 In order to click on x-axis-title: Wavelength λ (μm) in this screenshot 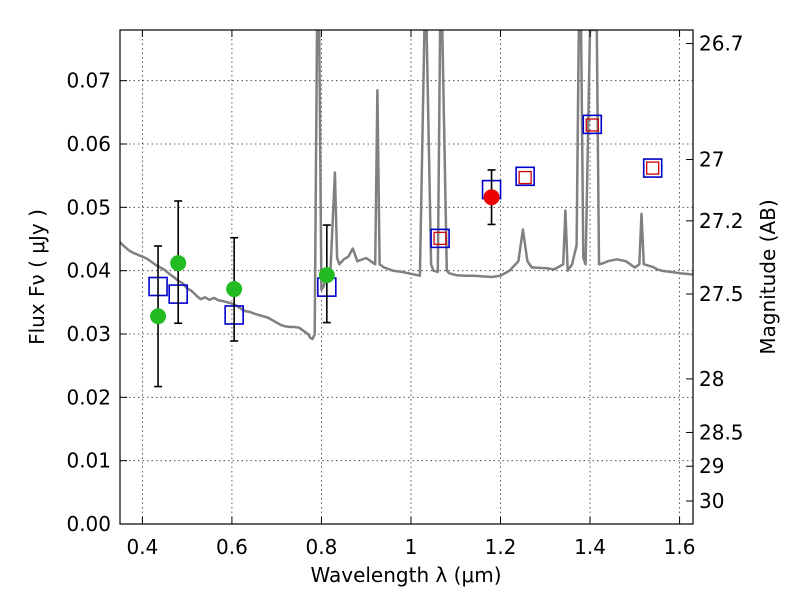, I will do `click(405, 575)`.